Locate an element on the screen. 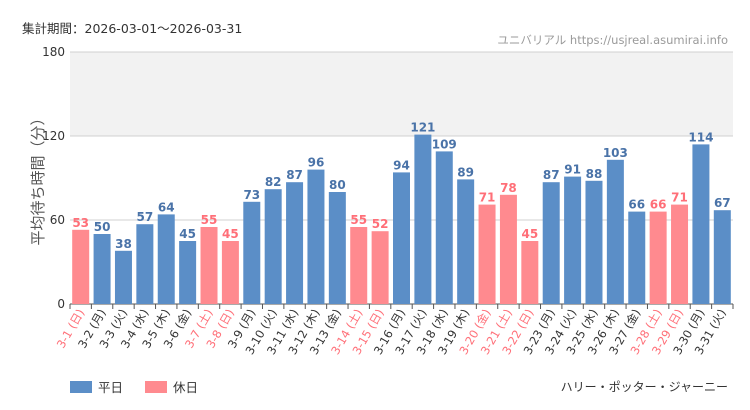  data-label: 38 is located at coordinates (123, 244).